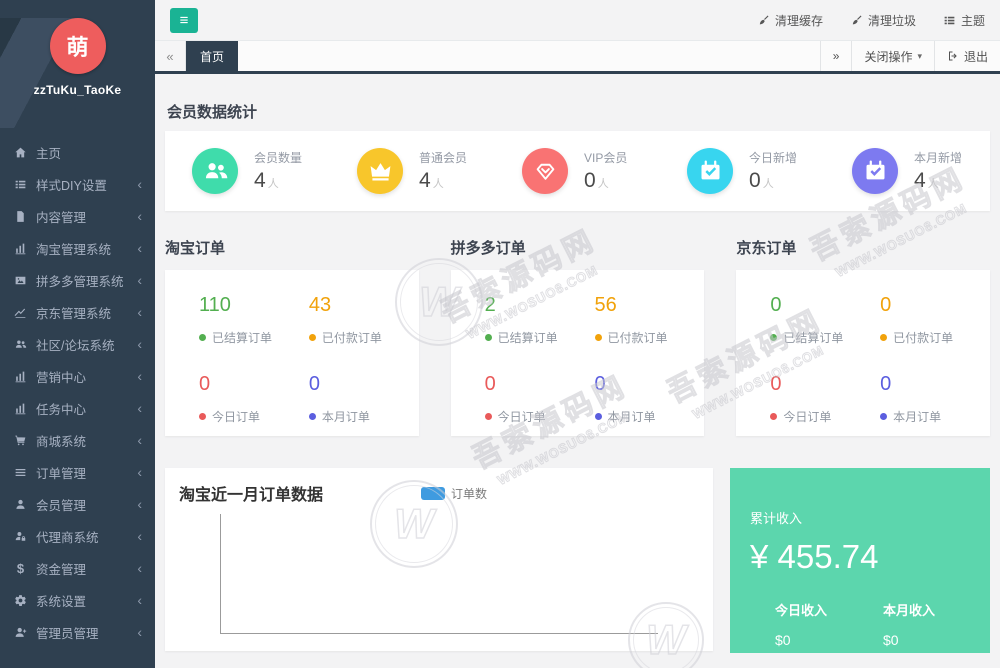 The height and width of the screenshot is (668, 1000). Describe the element at coordinates (964, 20) in the screenshot. I see `theme-button: 主题` at that location.